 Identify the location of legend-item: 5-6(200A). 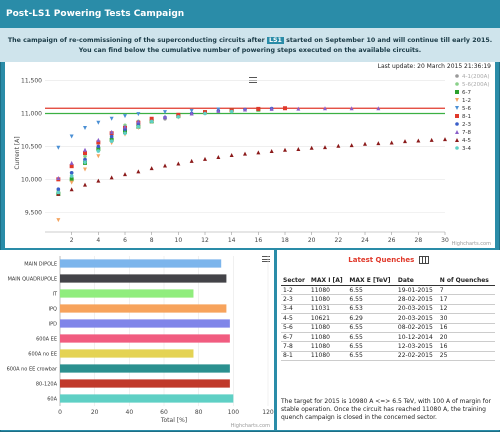
(472, 85).